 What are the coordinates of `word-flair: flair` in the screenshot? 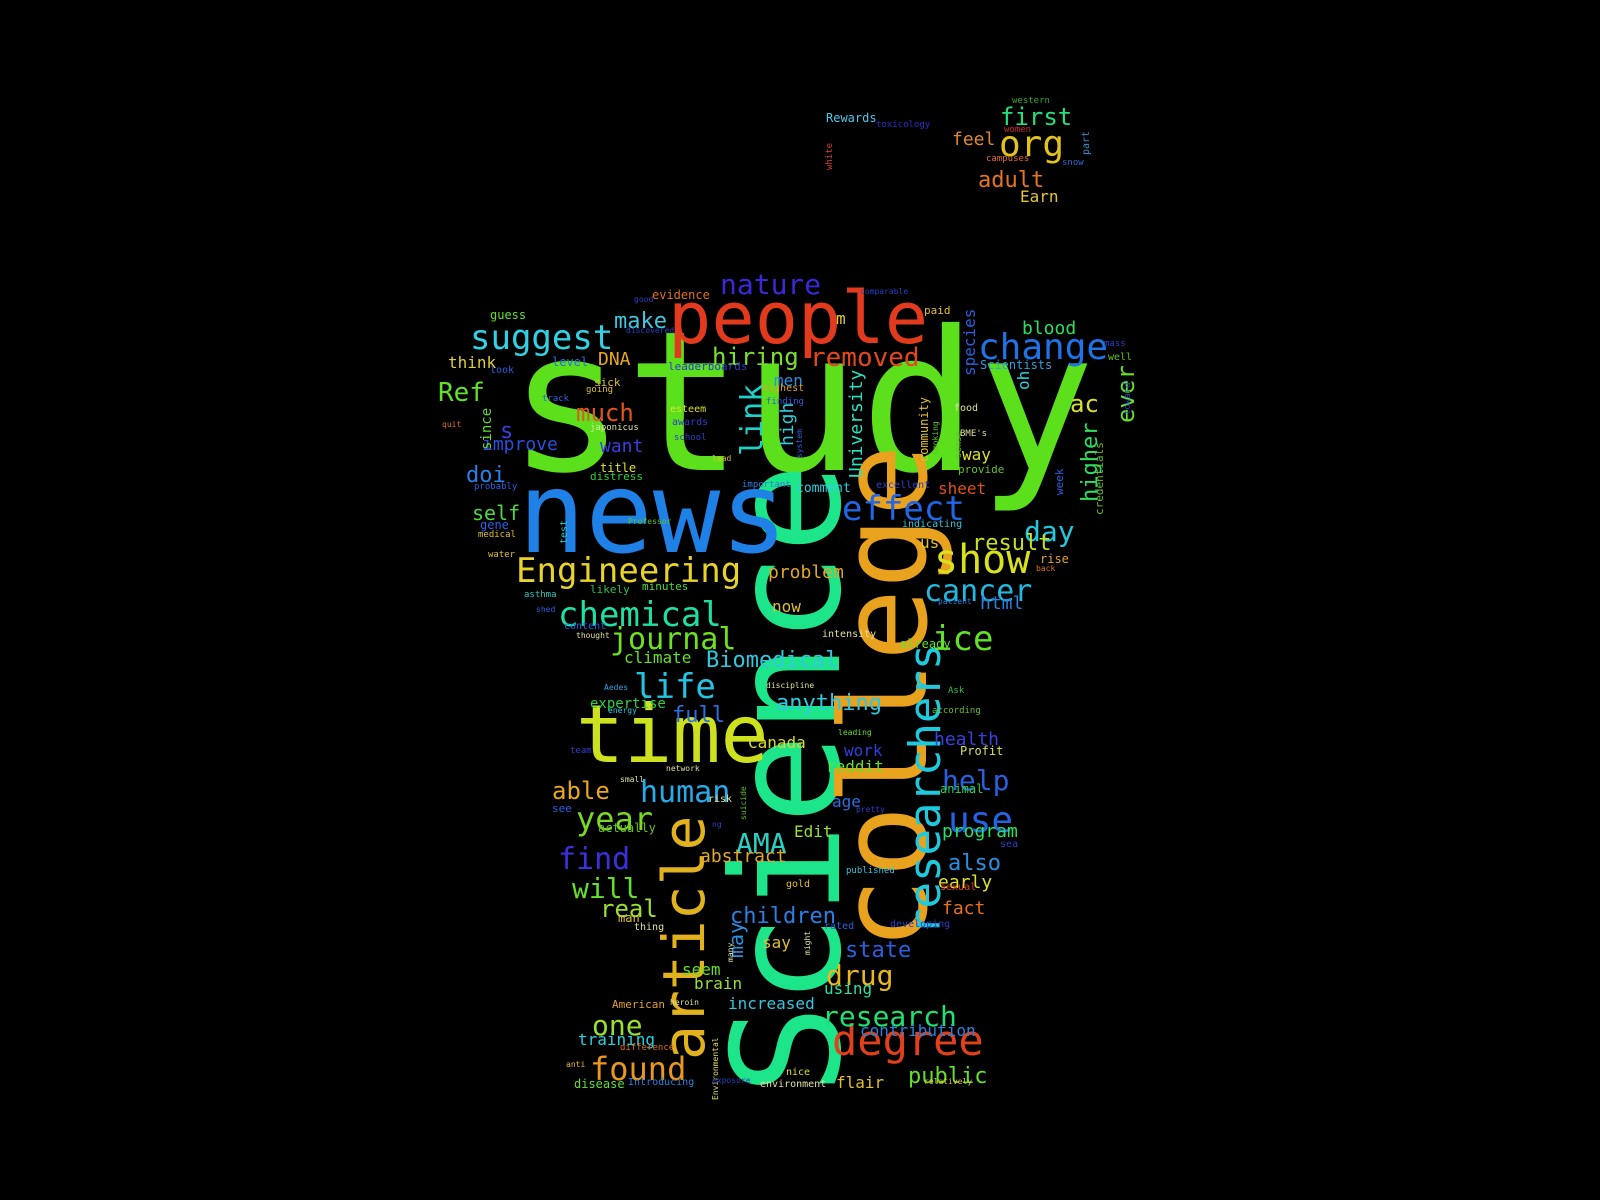 It's located at (860, 1082).